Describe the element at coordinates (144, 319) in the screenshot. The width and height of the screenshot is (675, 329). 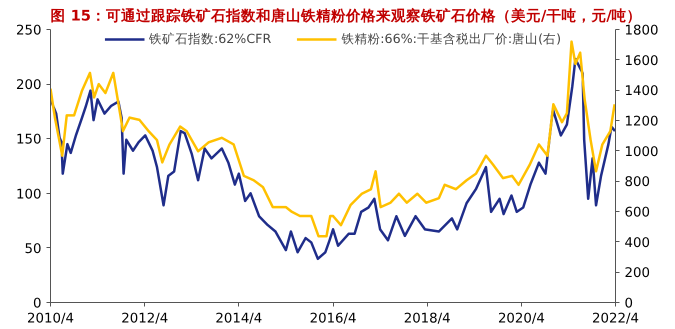
I see `x-tick-label: 2012/4` at that location.